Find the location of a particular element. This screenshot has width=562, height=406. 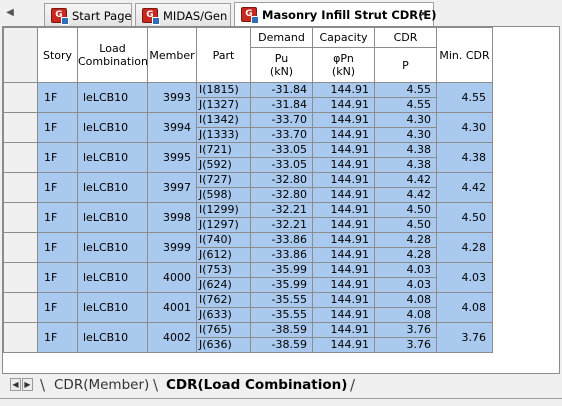

table-row: J(1297) -32.21 144.91 4.50 is located at coordinates (248, 225).